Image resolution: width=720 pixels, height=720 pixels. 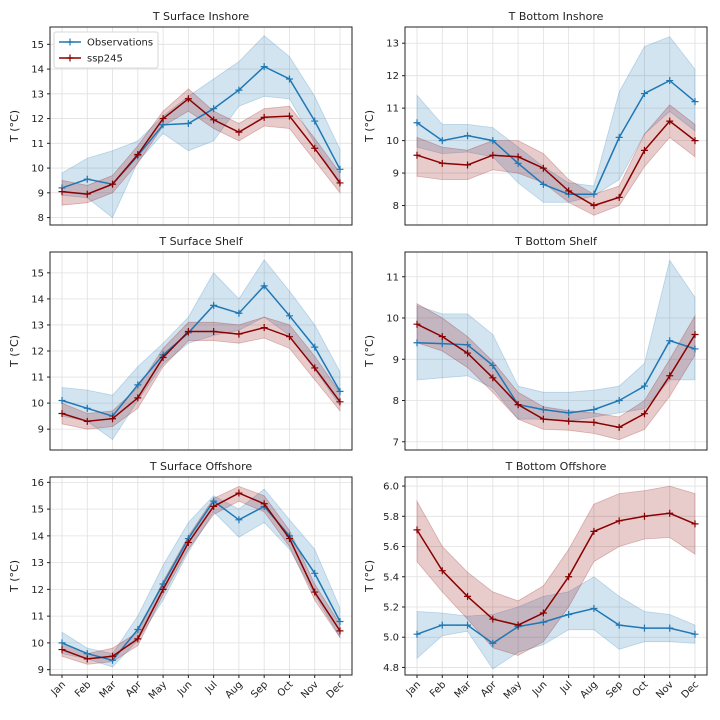 I want to click on panel-title: T Bottom Inshore, so click(x=556, y=16).